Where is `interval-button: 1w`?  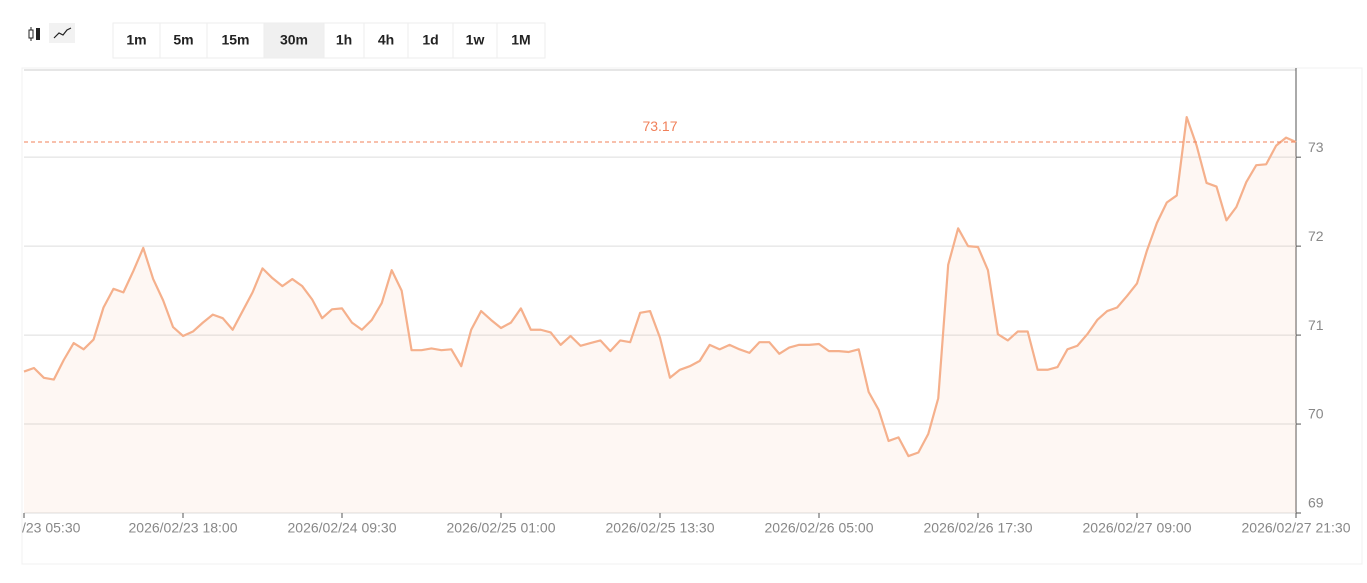
interval-button: 1w is located at coordinates (475, 40).